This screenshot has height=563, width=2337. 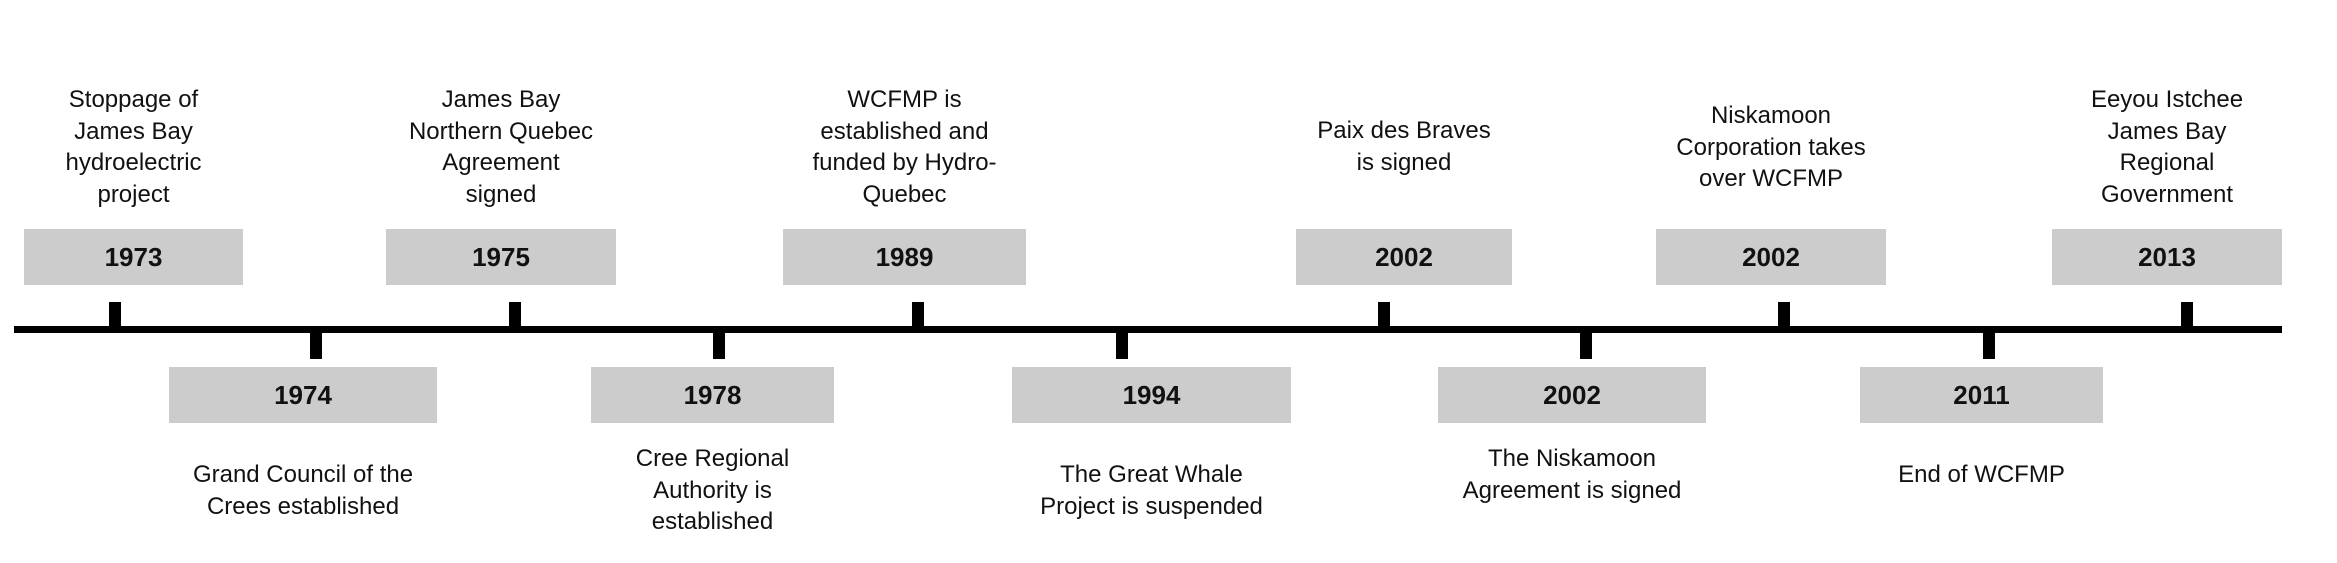 What do you see at coordinates (303, 395) in the screenshot?
I see `event-year-box: 1974` at bounding box center [303, 395].